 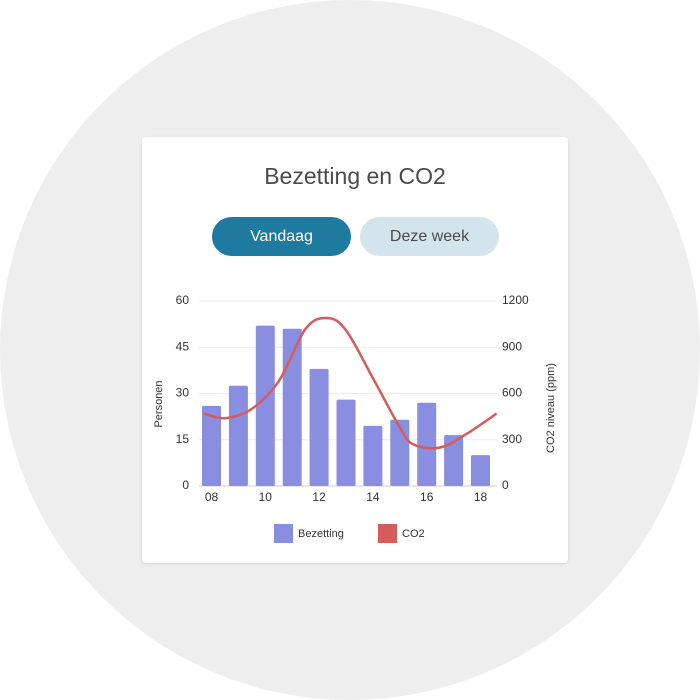 I want to click on x-tick-label: 16, so click(x=427, y=497).